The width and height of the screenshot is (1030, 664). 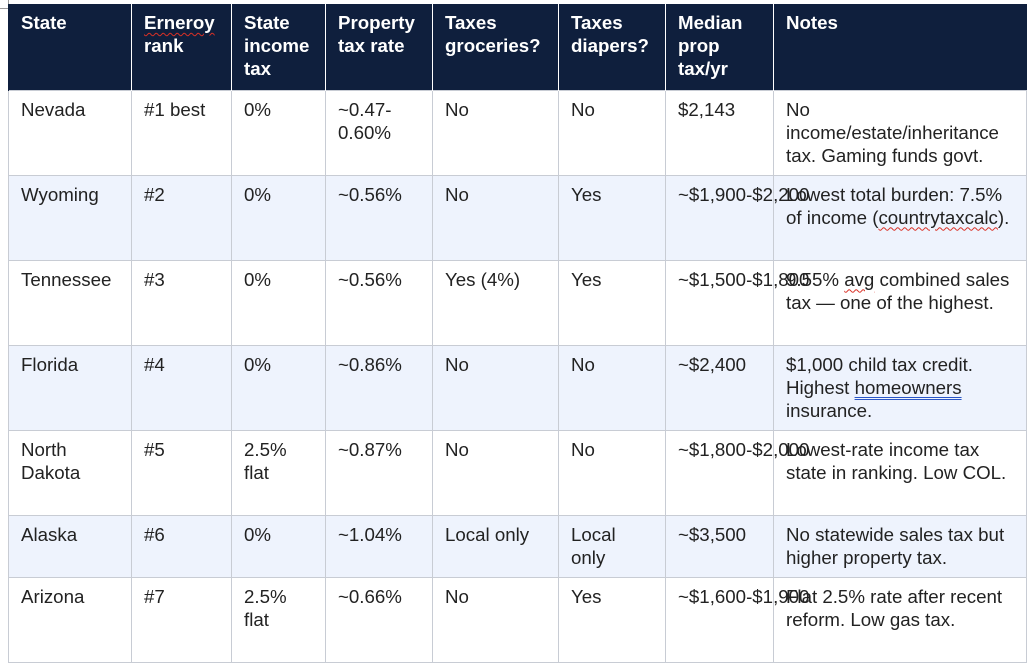 What do you see at coordinates (908, 387) in the screenshot?
I see `notes-flagged-word: homeowners` at bounding box center [908, 387].